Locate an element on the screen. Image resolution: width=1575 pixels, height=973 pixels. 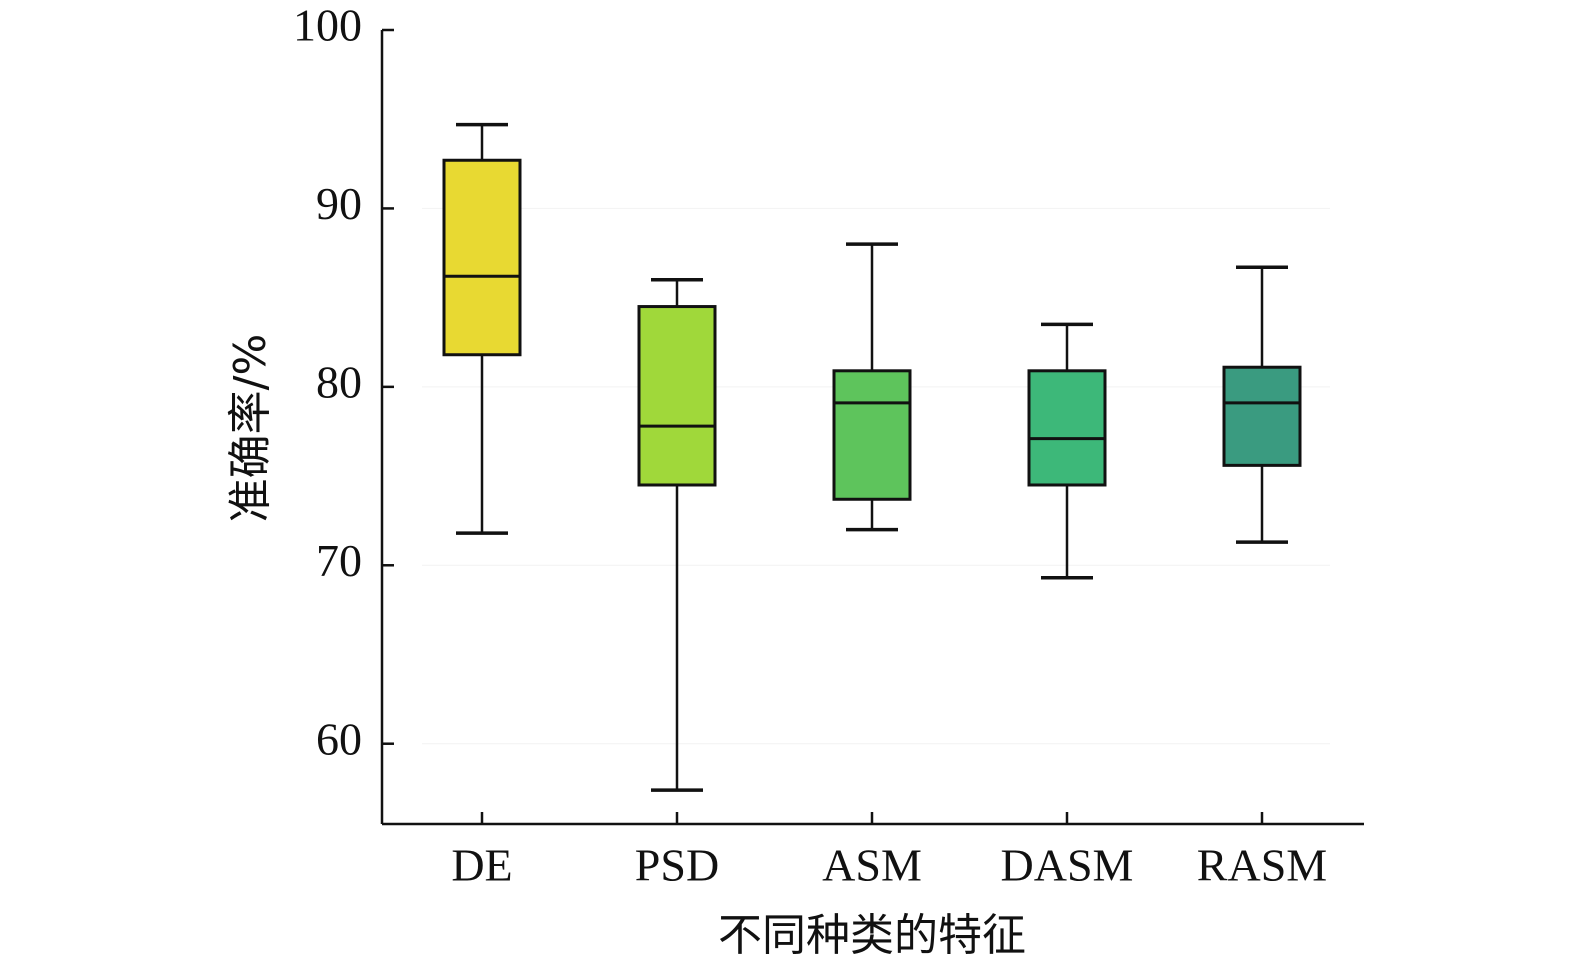
x-tick-label-psd: PSD is located at coordinates (677, 865).